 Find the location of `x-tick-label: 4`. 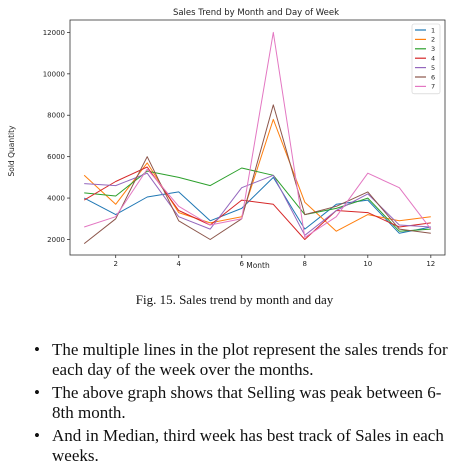

x-tick-label: 4 is located at coordinates (178, 264).